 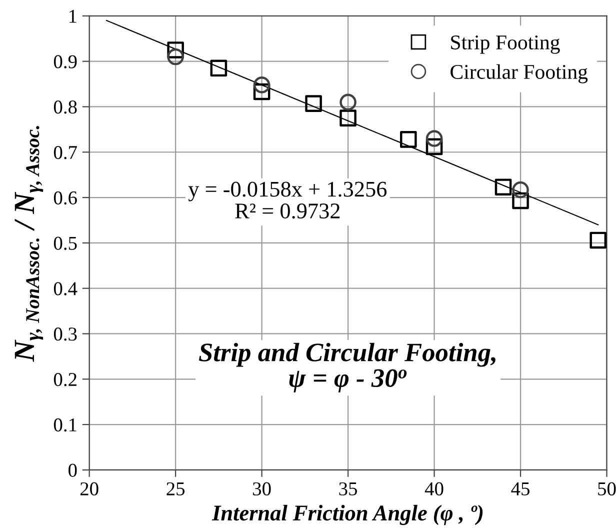 What do you see at coordinates (65, 334) in the screenshot?
I see `y-tick-label: 0.3` at bounding box center [65, 334].